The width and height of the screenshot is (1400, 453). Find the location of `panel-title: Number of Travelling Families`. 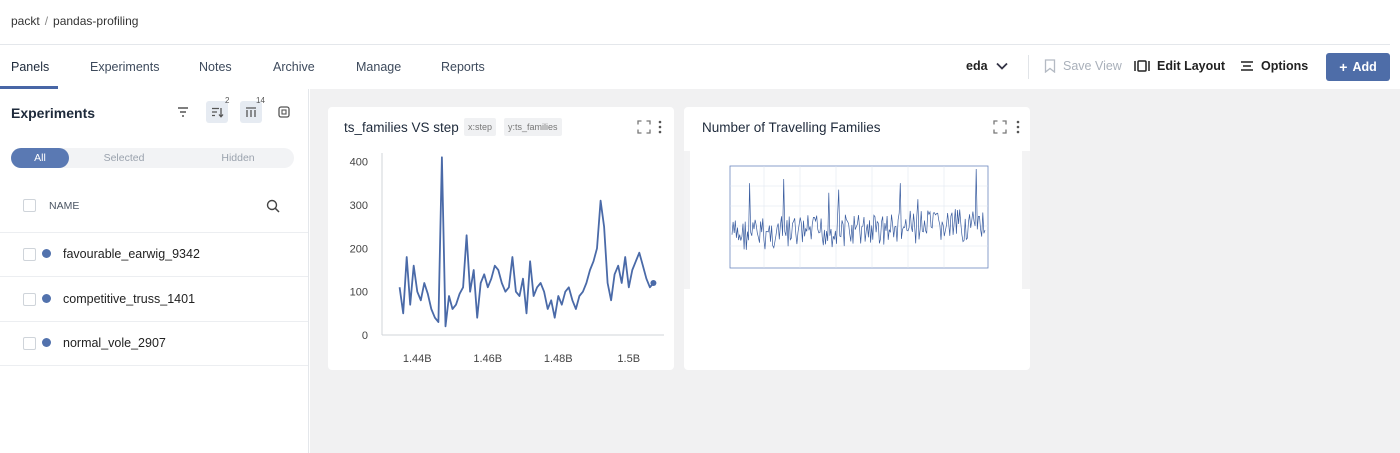

panel-title: Number of Travelling Families is located at coordinates (791, 127).